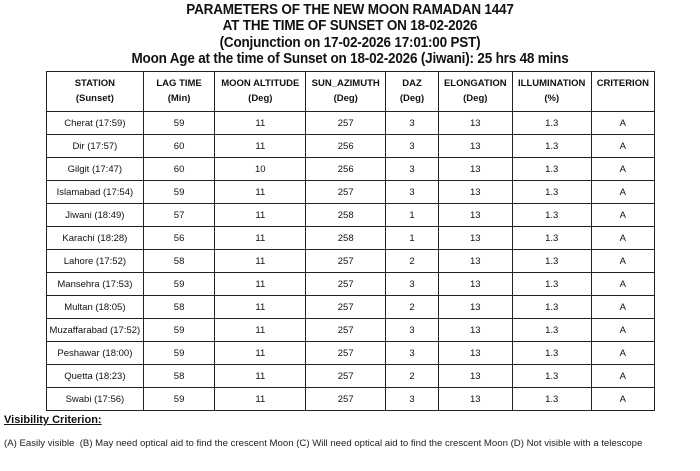 The height and width of the screenshot is (471, 700). What do you see at coordinates (346, 238) in the screenshot?
I see `table-cell: 258` at bounding box center [346, 238].